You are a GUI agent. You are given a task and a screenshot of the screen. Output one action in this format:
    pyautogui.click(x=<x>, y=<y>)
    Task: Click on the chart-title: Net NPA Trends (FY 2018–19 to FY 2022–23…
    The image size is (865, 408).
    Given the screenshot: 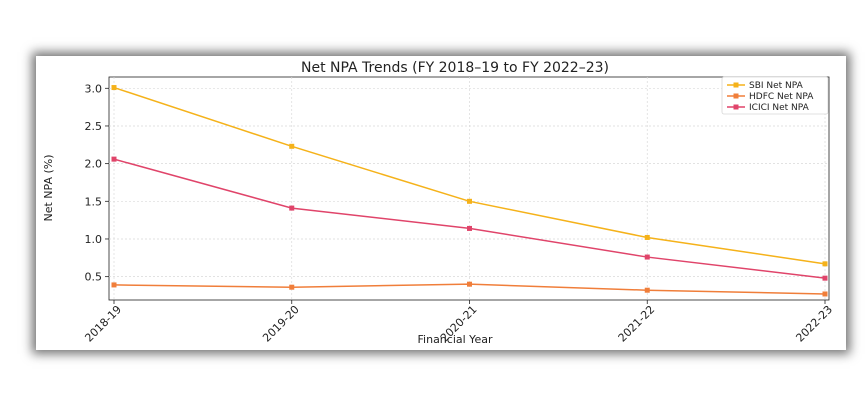 What is the action you would take?
    pyautogui.click(x=455, y=68)
    